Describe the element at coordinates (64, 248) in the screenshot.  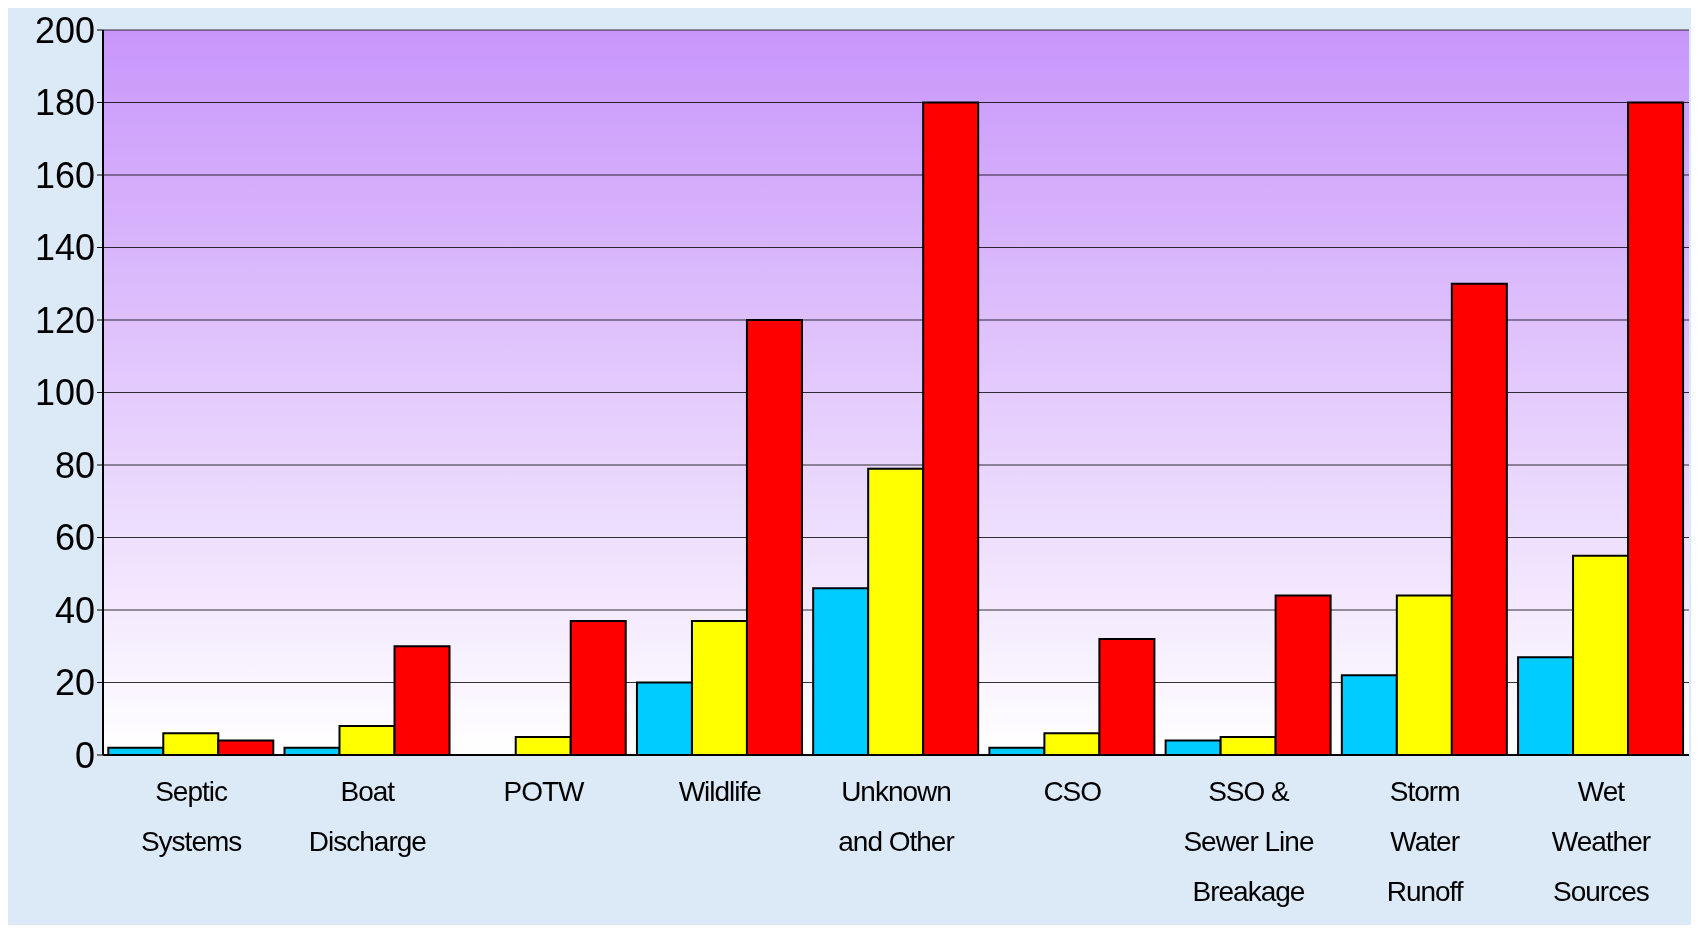
I see `y-tick-label: 140` at that location.